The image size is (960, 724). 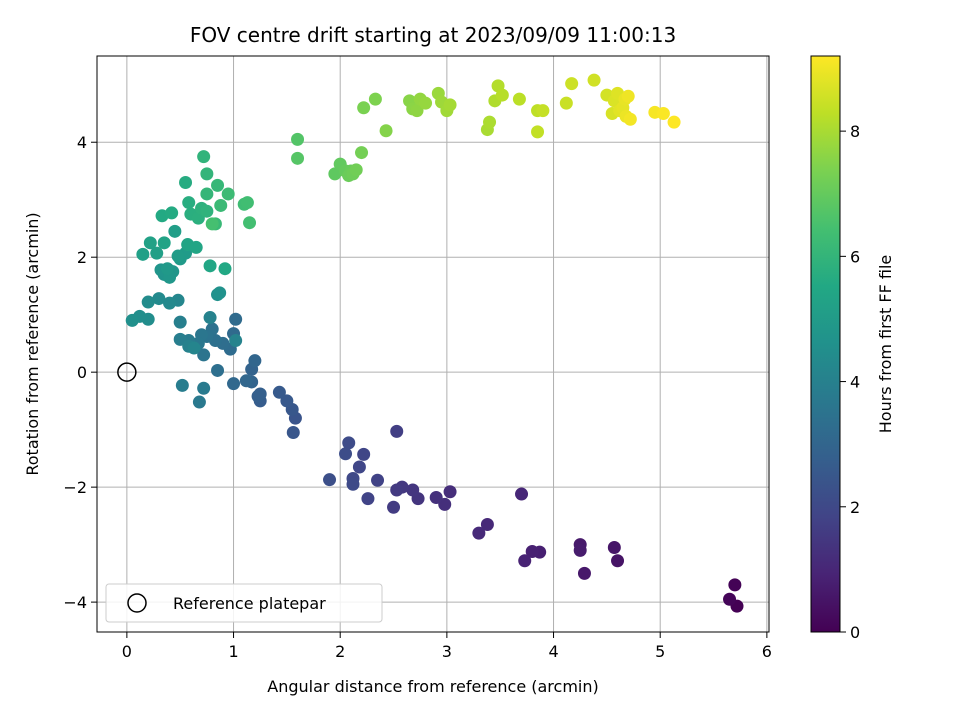 What do you see at coordinates (885, 344) in the screenshot?
I see `colorbar-label: Hours from first FF file` at bounding box center [885, 344].